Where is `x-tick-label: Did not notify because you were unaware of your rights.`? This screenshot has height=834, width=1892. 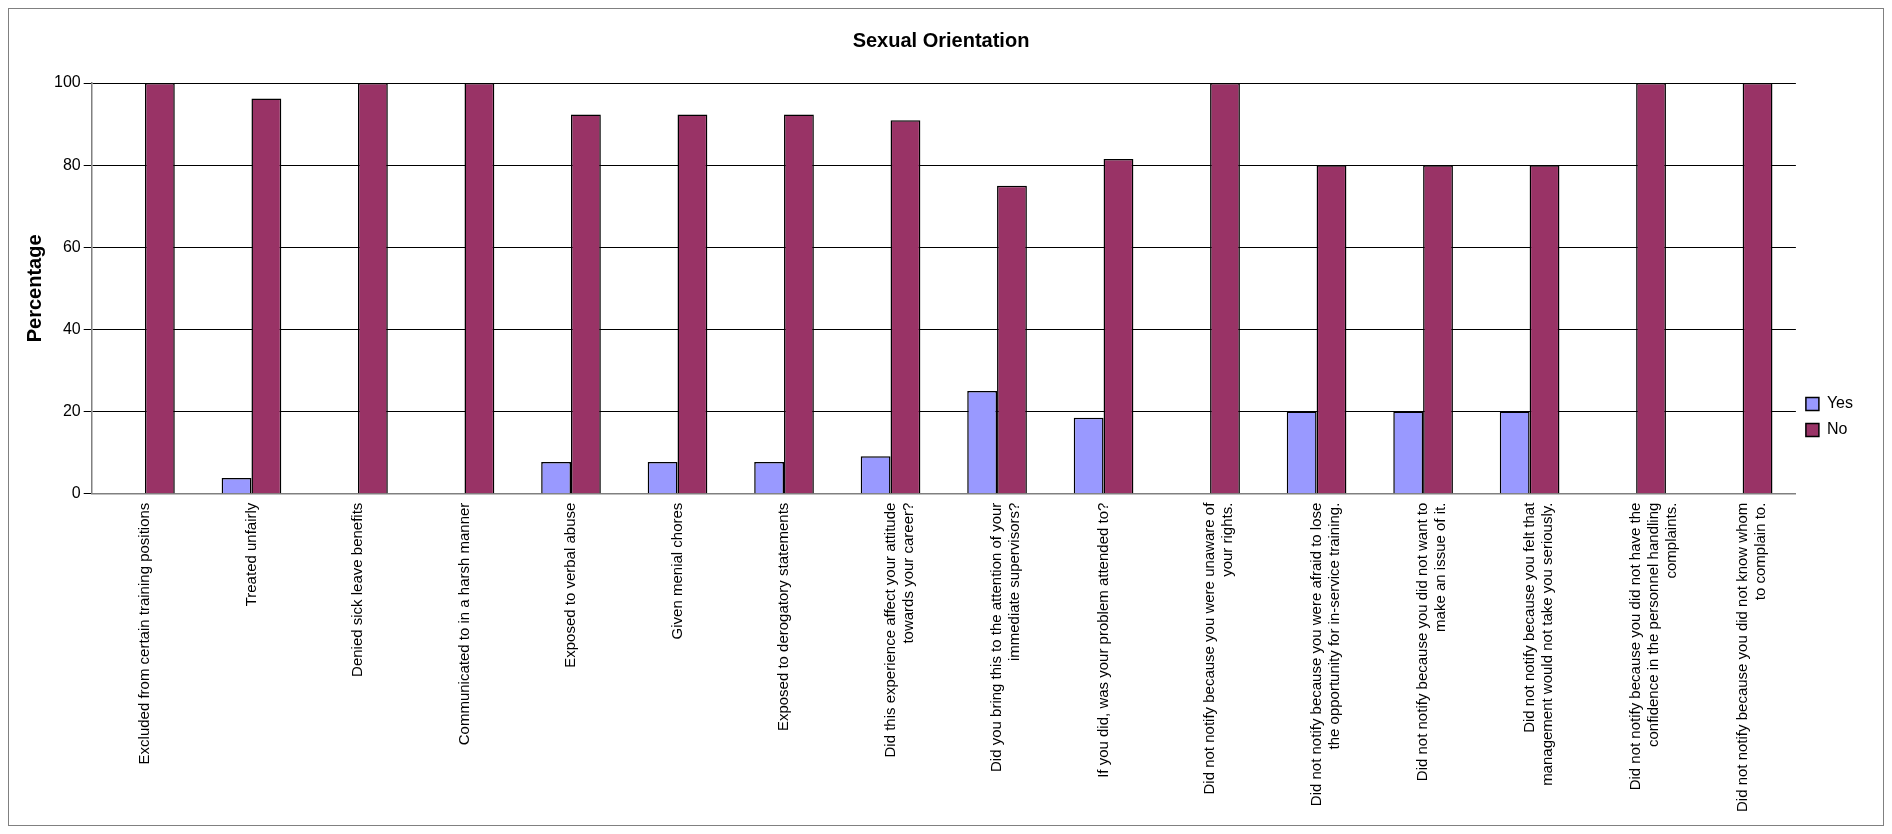 x-tick-label: Did not notify because you were unaware of your rights. is located at coordinates (1218, 648).